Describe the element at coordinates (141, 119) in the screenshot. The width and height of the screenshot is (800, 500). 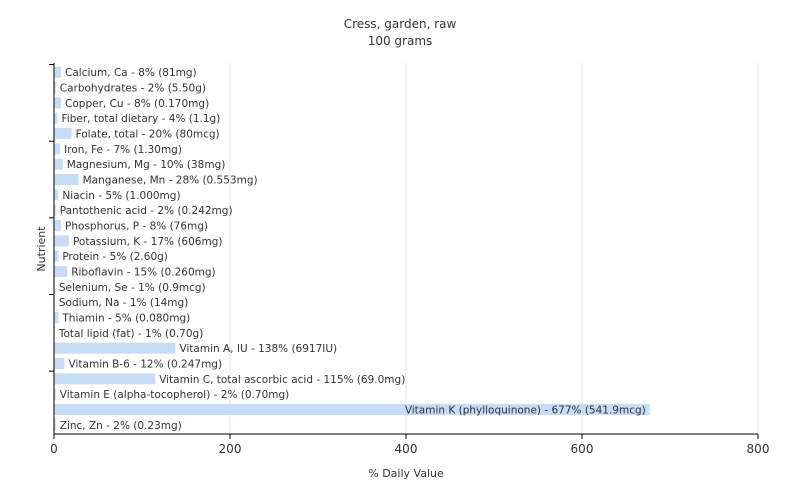
I see `bar-label-3: Fiber, total dietary - 4% (1.1g)` at that location.